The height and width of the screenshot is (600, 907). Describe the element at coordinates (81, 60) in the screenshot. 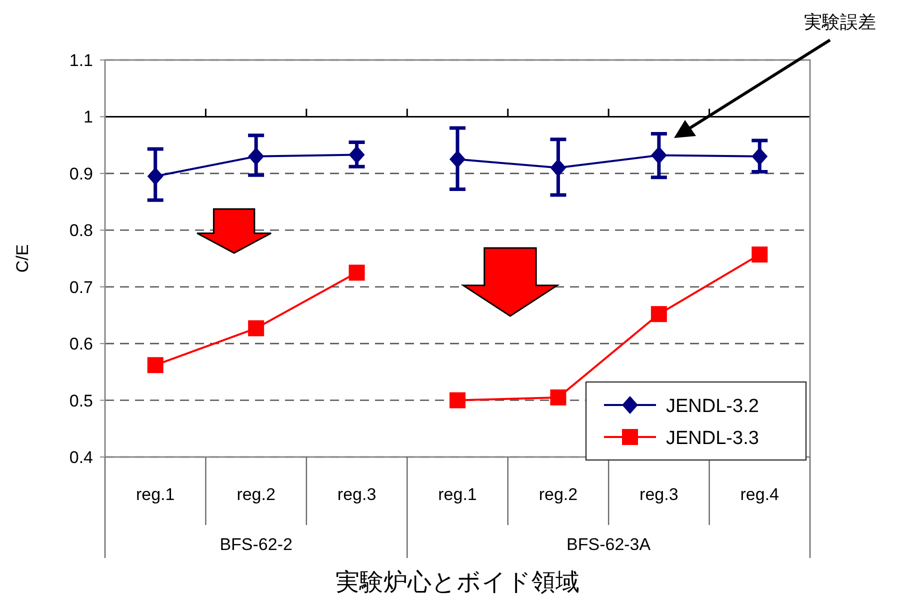

I see `y-tick-label: 1.1` at that location.